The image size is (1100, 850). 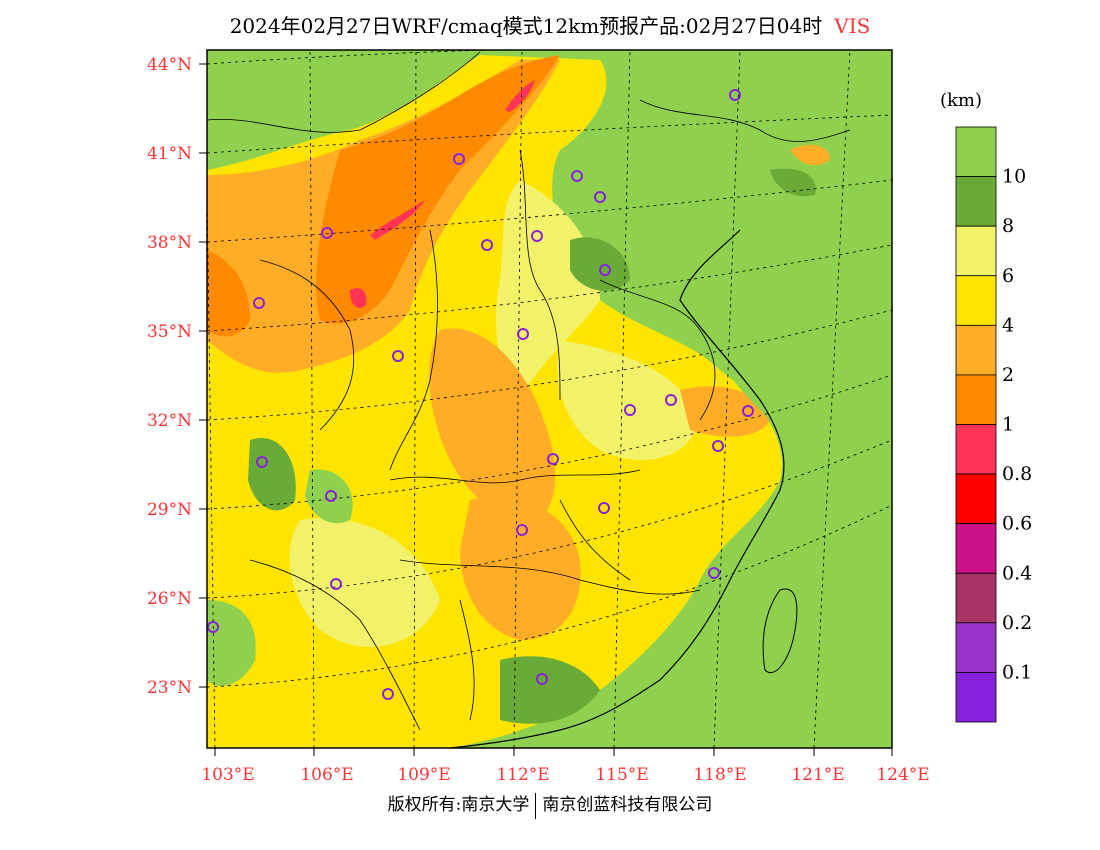 I want to click on legend-label: 0.2, so click(x=1017, y=623).